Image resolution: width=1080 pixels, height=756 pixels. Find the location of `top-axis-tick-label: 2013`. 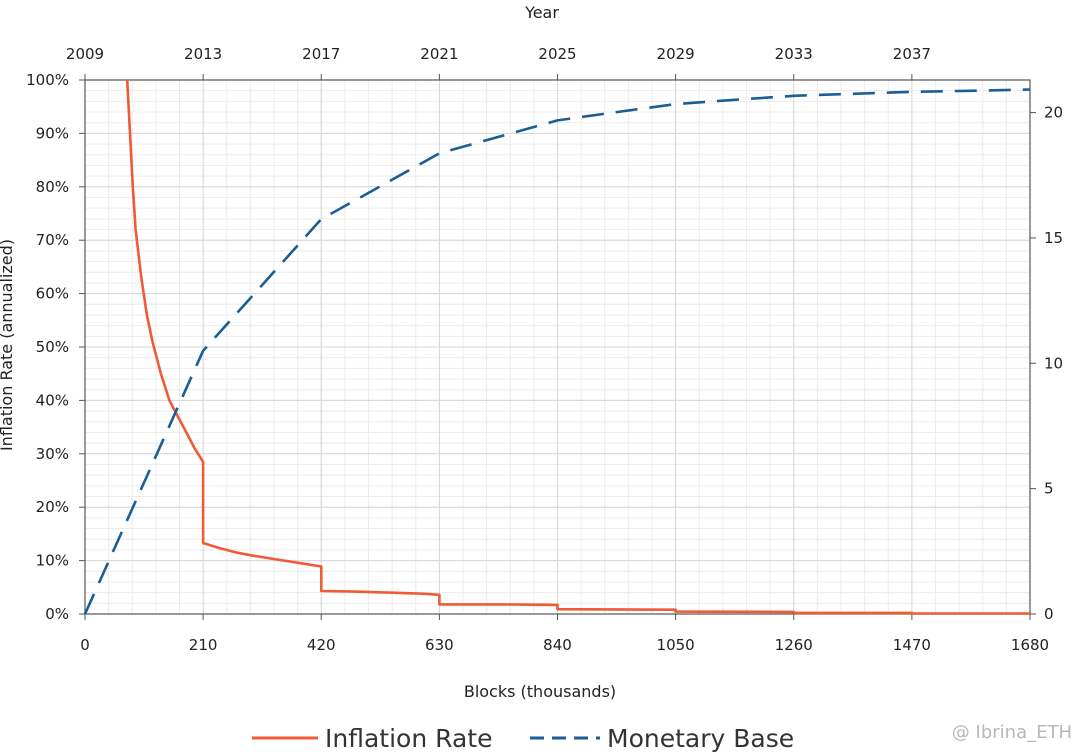

top-axis-tick-label: 2013 is located at coordinates (203, 54).